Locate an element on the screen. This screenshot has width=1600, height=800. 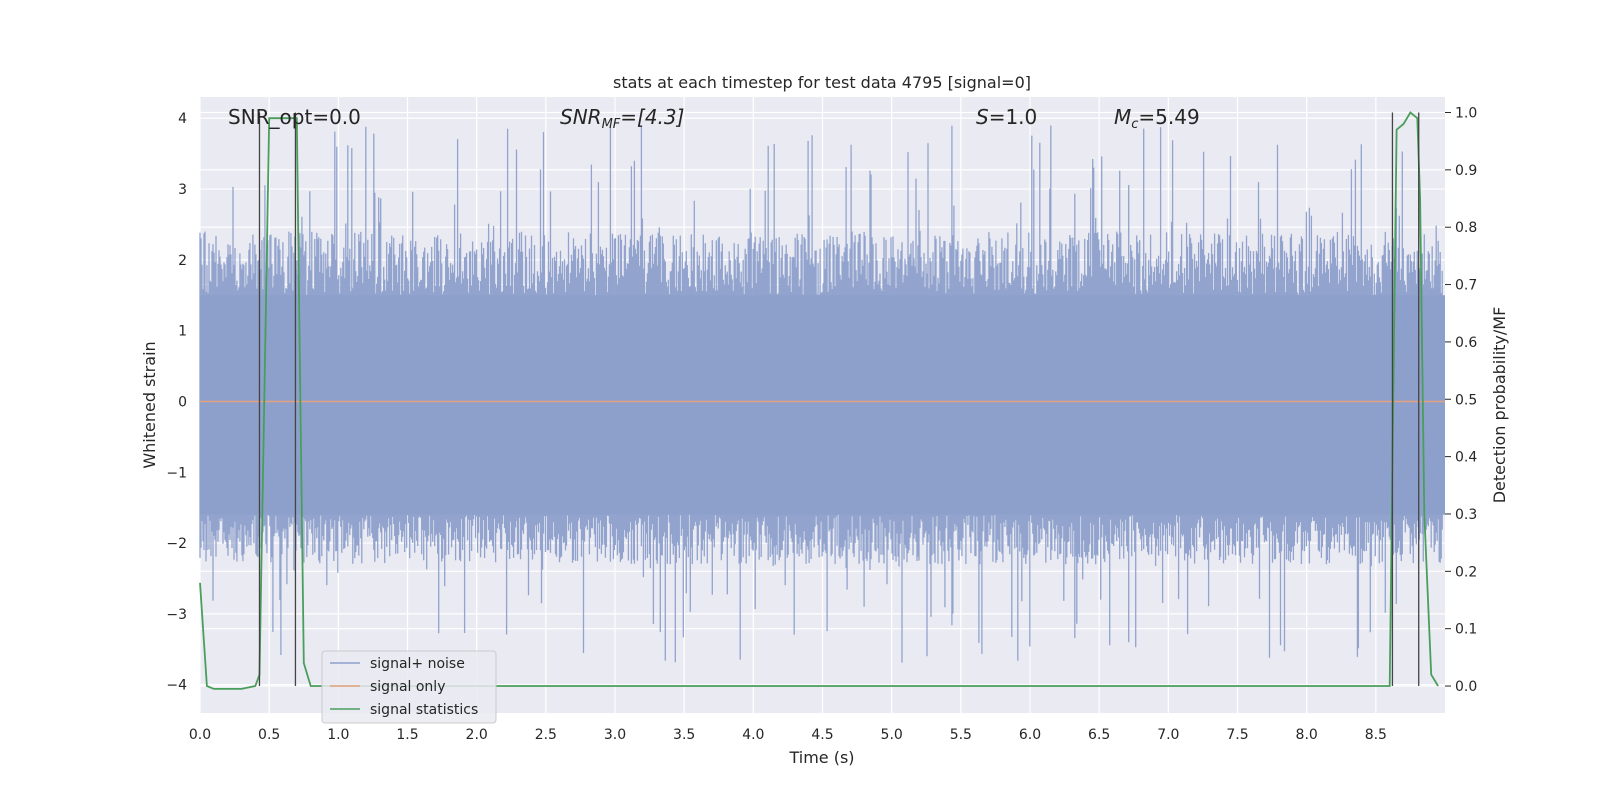
y-tick-label: 4 is located at coordinates (182, 119).